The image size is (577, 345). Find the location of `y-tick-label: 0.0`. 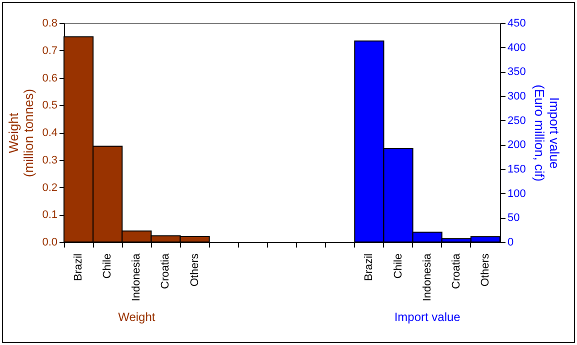

y-tick-label: 0.0 is located at coordinates (50, 242).